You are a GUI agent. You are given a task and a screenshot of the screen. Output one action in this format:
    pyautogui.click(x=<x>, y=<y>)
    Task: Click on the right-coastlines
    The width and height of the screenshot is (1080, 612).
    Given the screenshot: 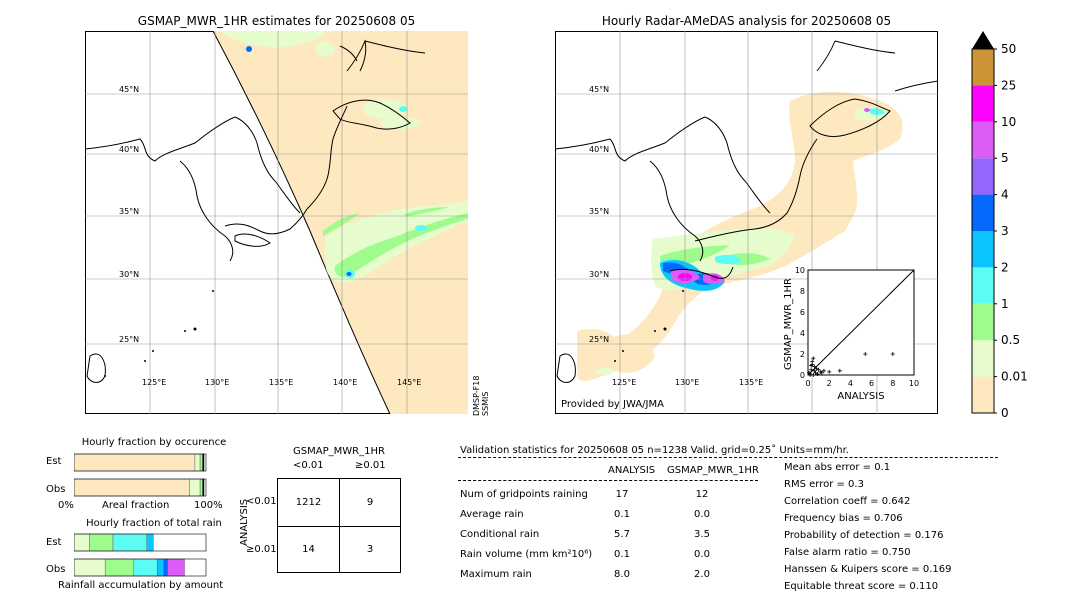 What is the action you would take?
    pyautogui.click(x=747, y=159)
    